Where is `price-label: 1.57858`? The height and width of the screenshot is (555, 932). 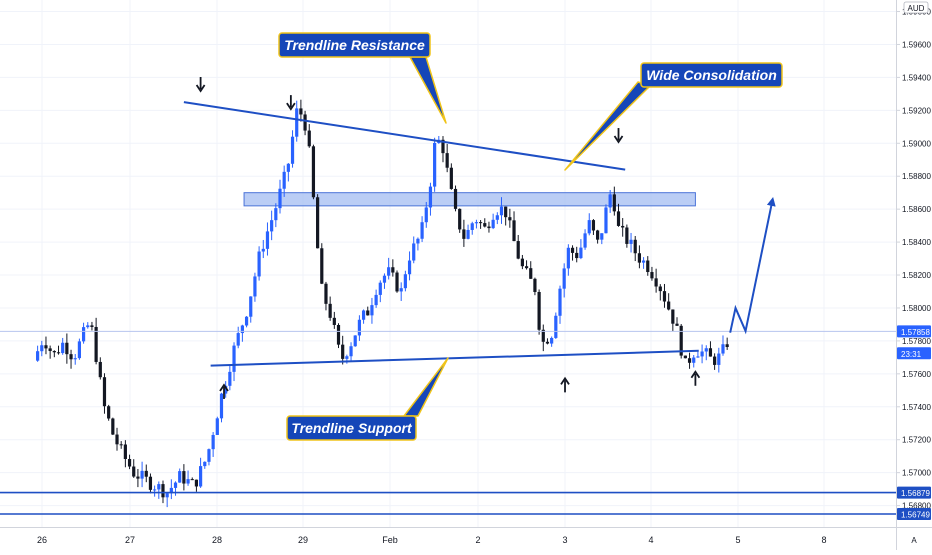 price-label: 1.57858 is located at coordinates (914, 331).